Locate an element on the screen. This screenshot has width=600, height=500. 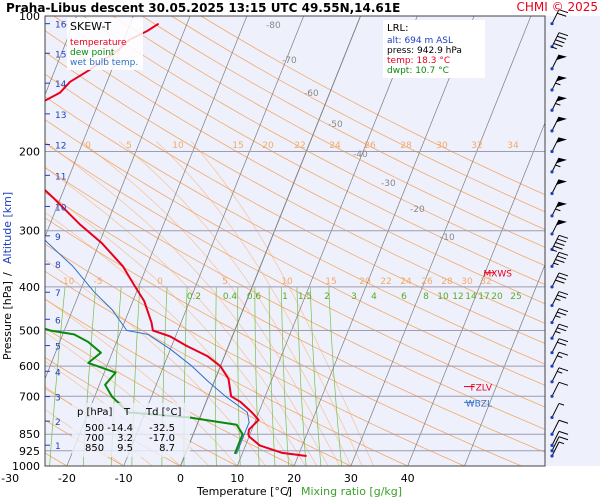
series-wet-bulb-temp- is located at coordinates (147, 347).